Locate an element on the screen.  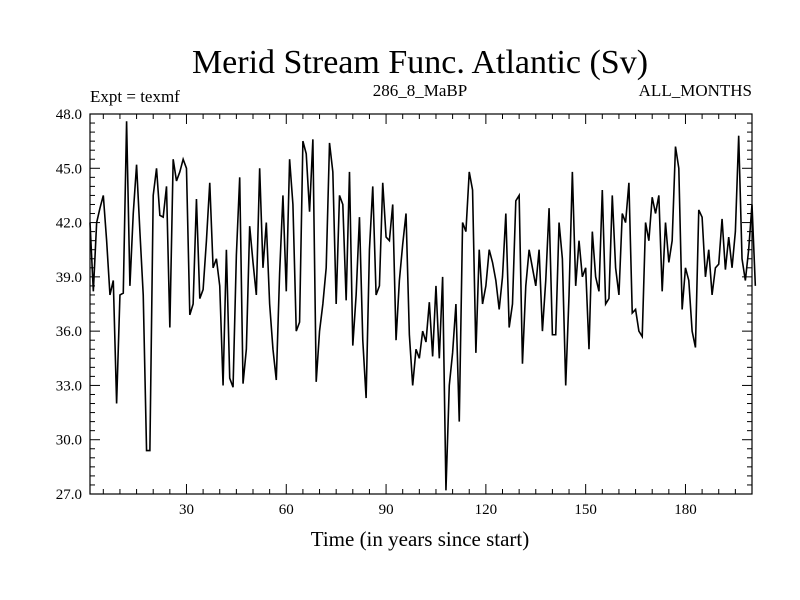
y-tick-label: 27.0 is located at coordinates (69, 495).